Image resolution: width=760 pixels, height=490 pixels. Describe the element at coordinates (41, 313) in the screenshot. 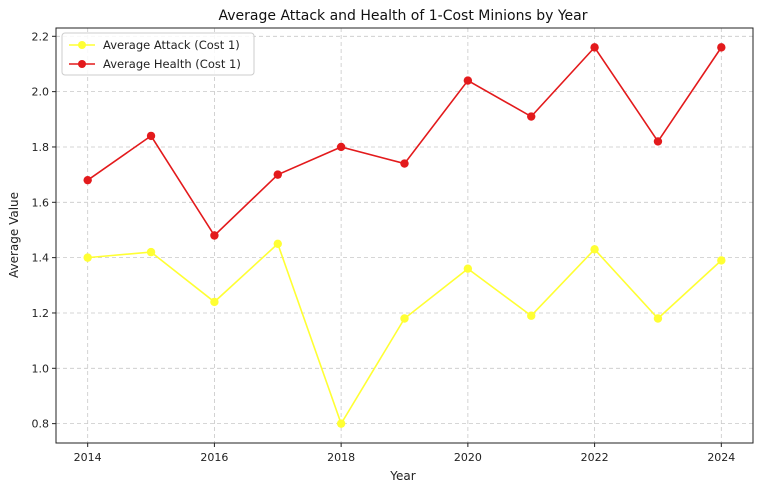

I see `y-tick-label: 1.2` at that location.